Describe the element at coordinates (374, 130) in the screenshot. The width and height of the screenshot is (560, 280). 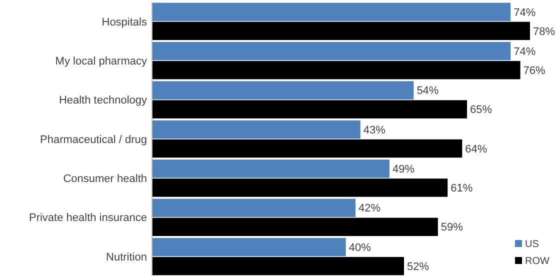
I see `data-label: 43%` at that location.